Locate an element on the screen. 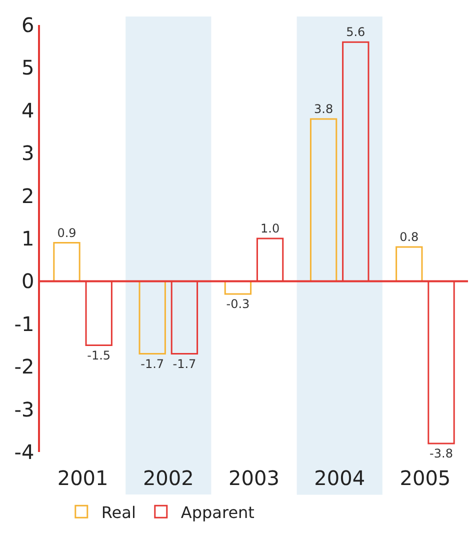  y-tick-label: 6 is located at coordinates (28, 25).